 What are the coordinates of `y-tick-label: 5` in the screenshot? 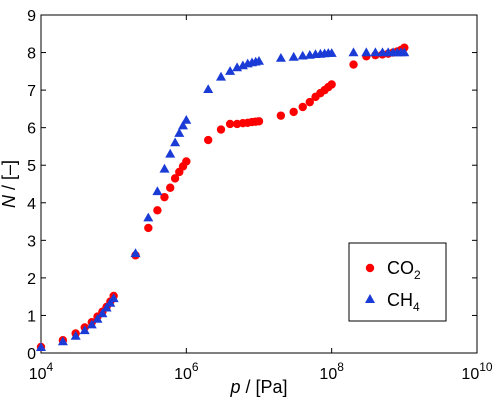 It's located at (31, 166).